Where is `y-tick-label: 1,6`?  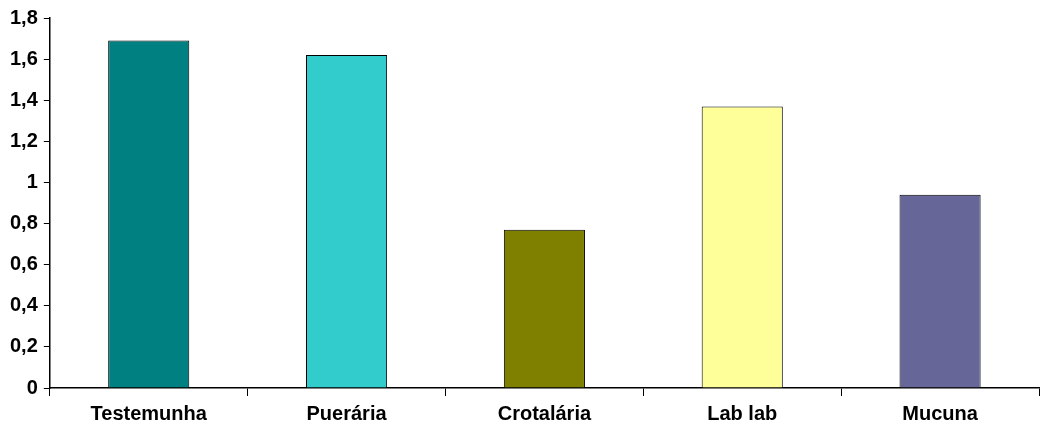
y-tick-label: 1,6 is located at coordinates (23, 57).